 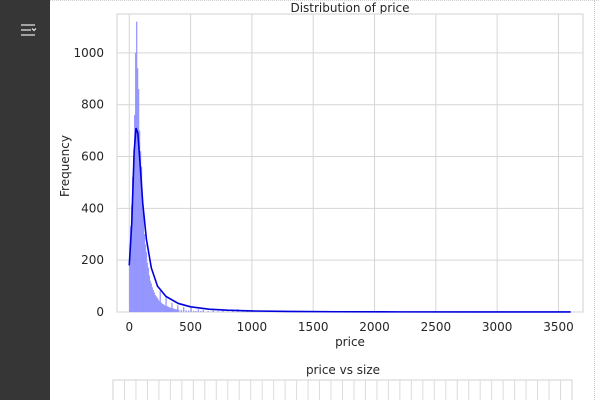 What do you see at coordinates (497, 327) in the screenshot?
I see `x-tick-label: 3000` at bounding box center [497, 327].